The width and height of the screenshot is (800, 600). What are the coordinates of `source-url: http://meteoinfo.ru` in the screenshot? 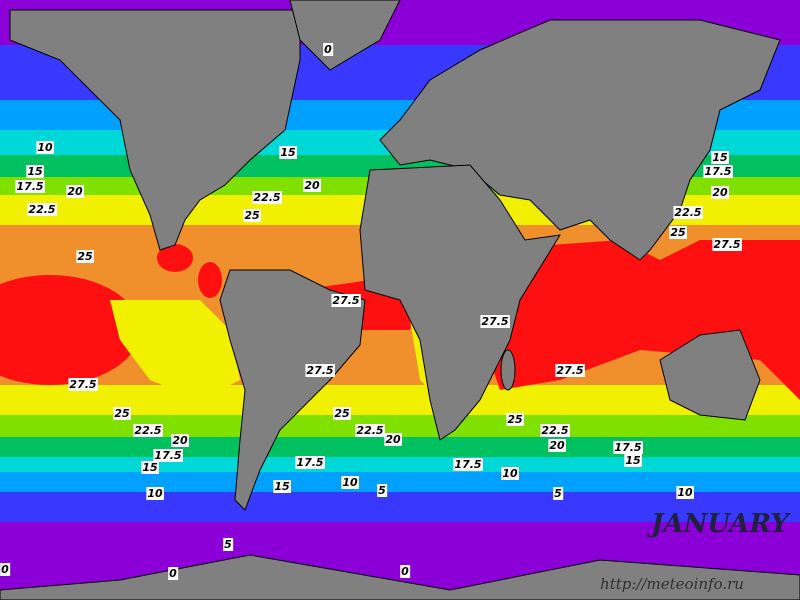 It's located at (672, 584).